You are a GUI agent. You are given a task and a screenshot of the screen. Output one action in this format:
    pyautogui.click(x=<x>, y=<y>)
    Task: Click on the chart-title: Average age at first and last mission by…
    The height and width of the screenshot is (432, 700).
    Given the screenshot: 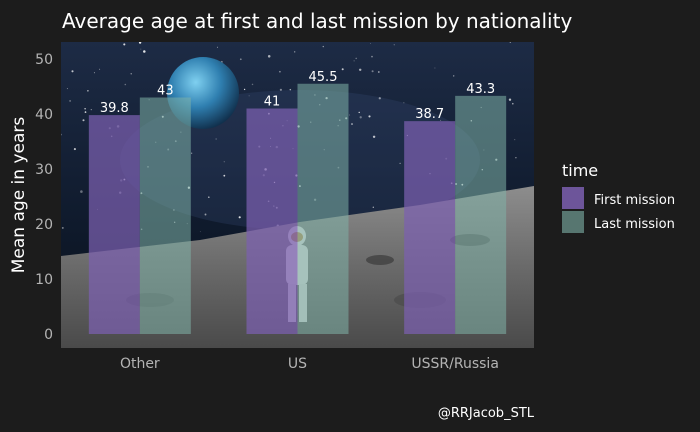 What is the action you would take?
    pyautogui.click(x=317, y=21)
    